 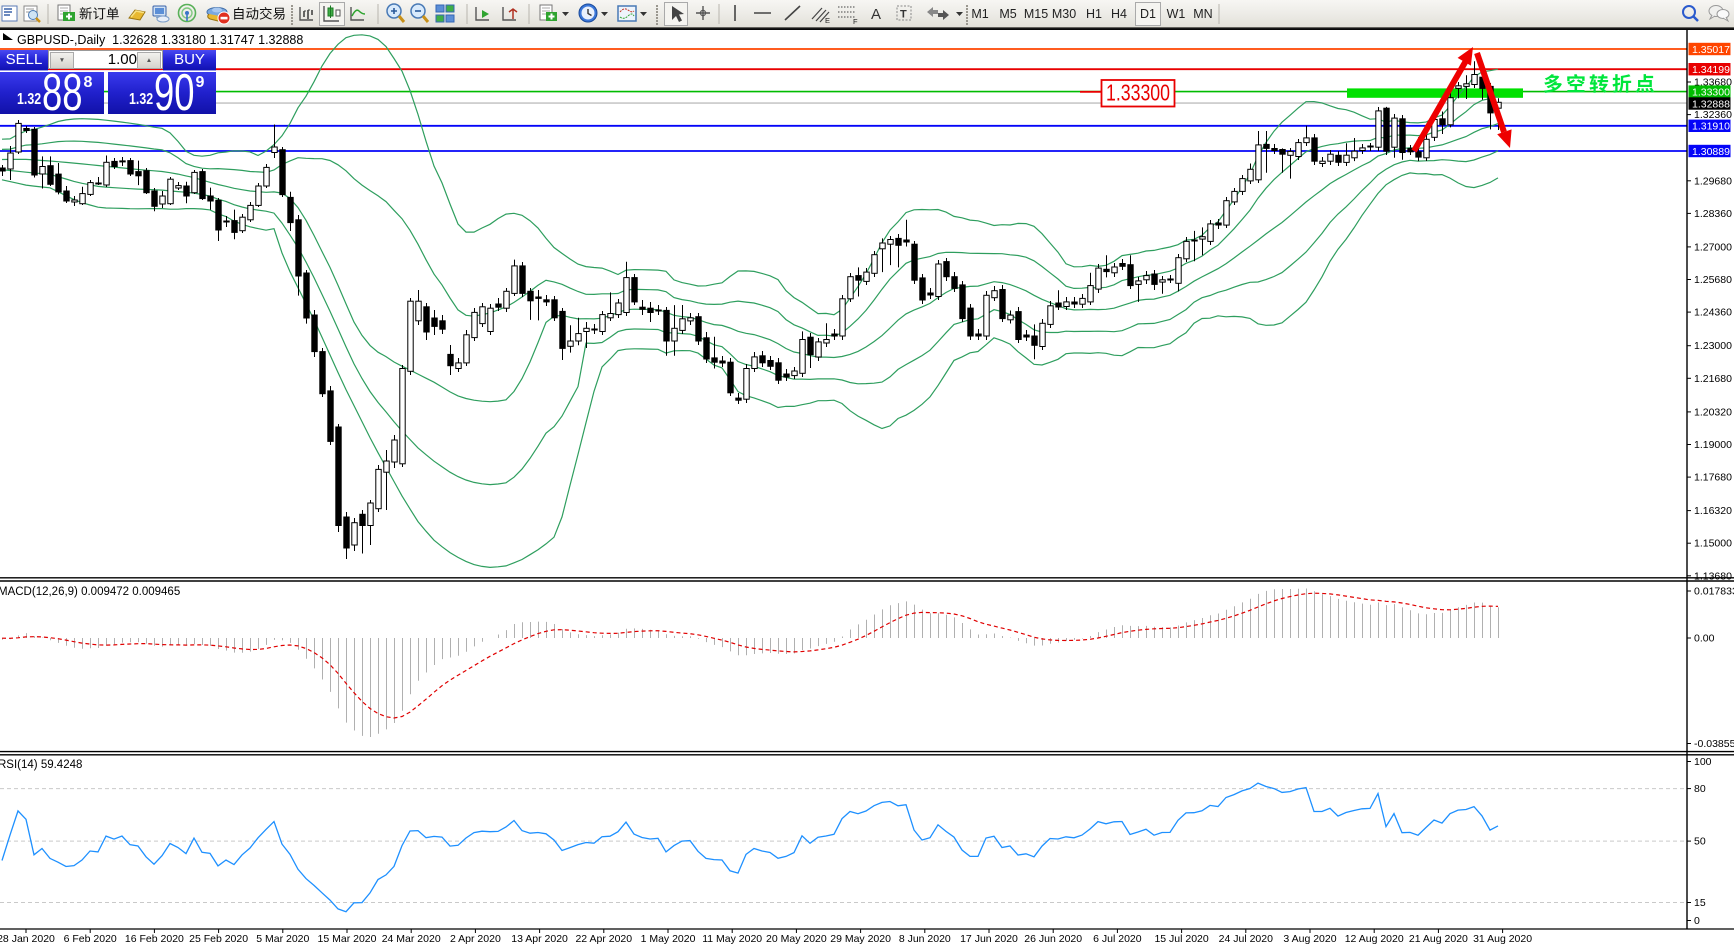 What do you see at coordinates (1714, 592) in the screenshot?
I see `svg-text: 0.017833` at bounding box center [1714, 592].